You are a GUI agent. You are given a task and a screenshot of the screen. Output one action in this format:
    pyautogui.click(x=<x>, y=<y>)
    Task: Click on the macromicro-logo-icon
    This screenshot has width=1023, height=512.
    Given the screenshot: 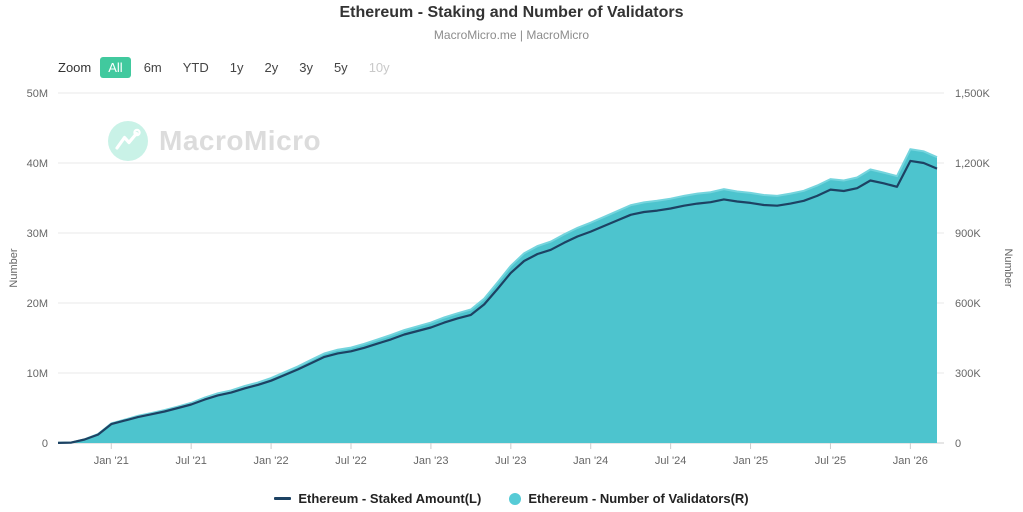 What is the action you would take?
    pyautogui.click(x=128, y=141)
    